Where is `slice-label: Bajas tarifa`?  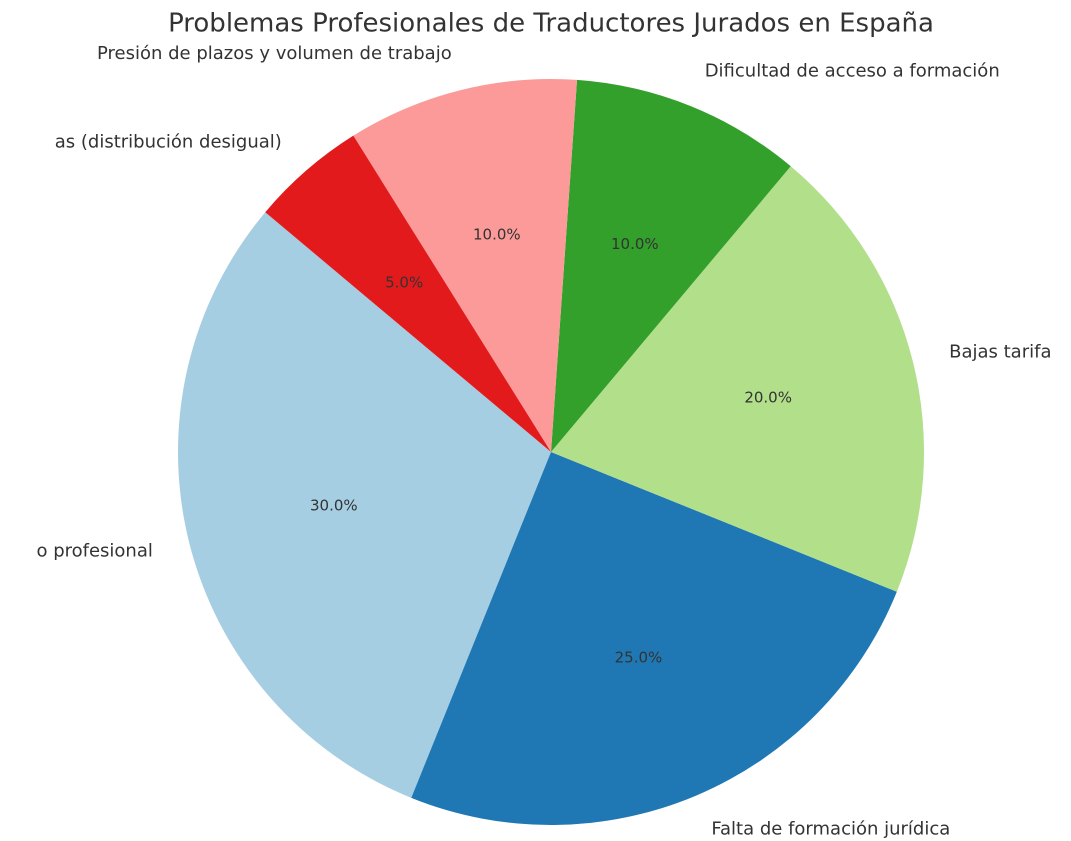
slice-label: Bajas tarifa is located at coordinates (1000, 352).